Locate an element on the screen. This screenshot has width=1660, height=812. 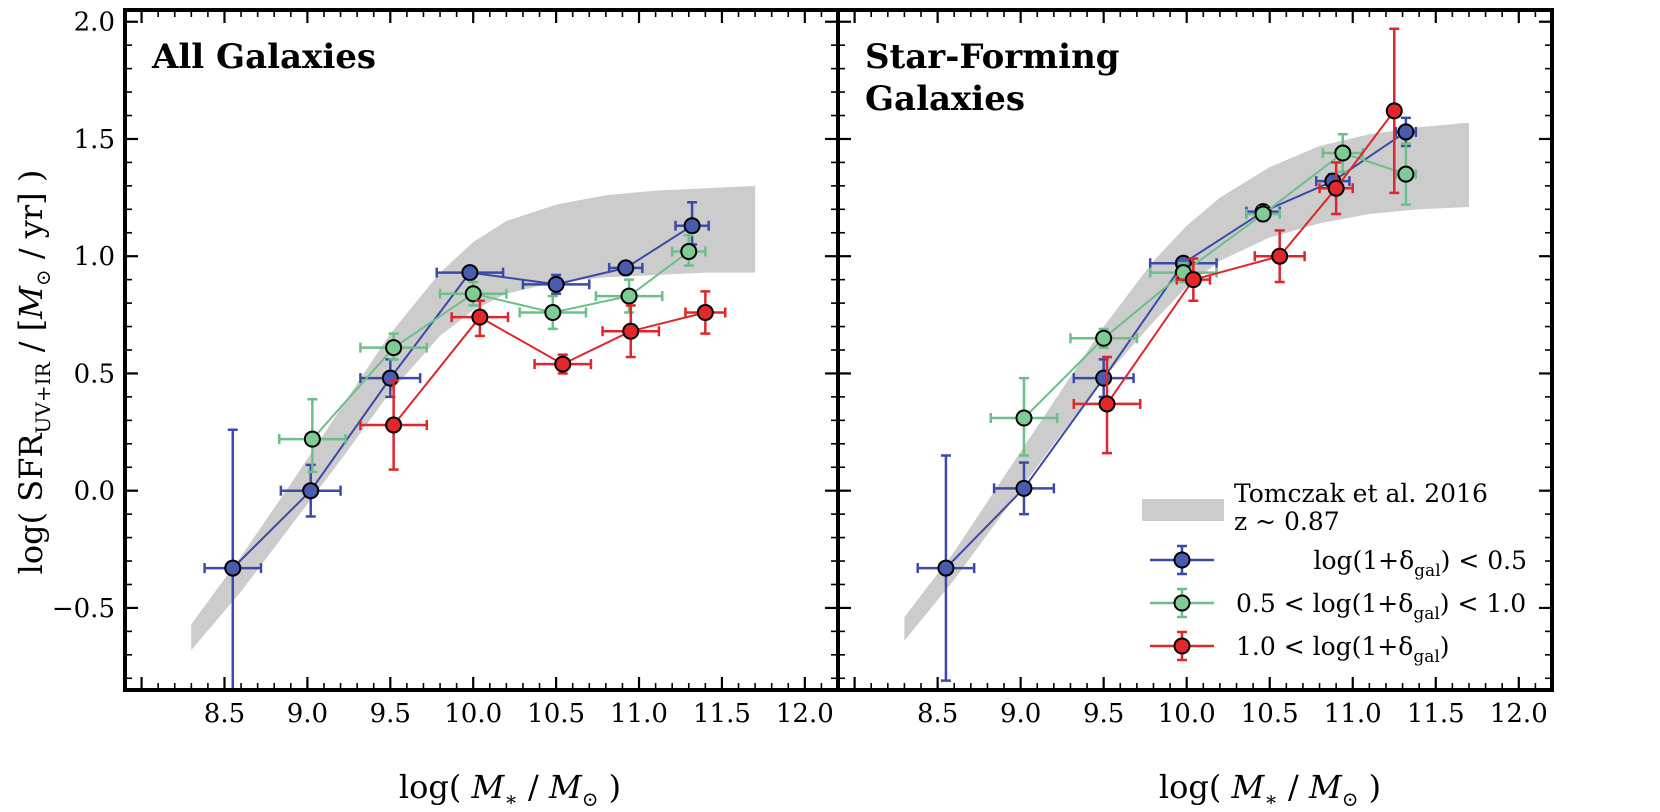
y-tick-label: 0.0 is located at coordinates (94, 492).